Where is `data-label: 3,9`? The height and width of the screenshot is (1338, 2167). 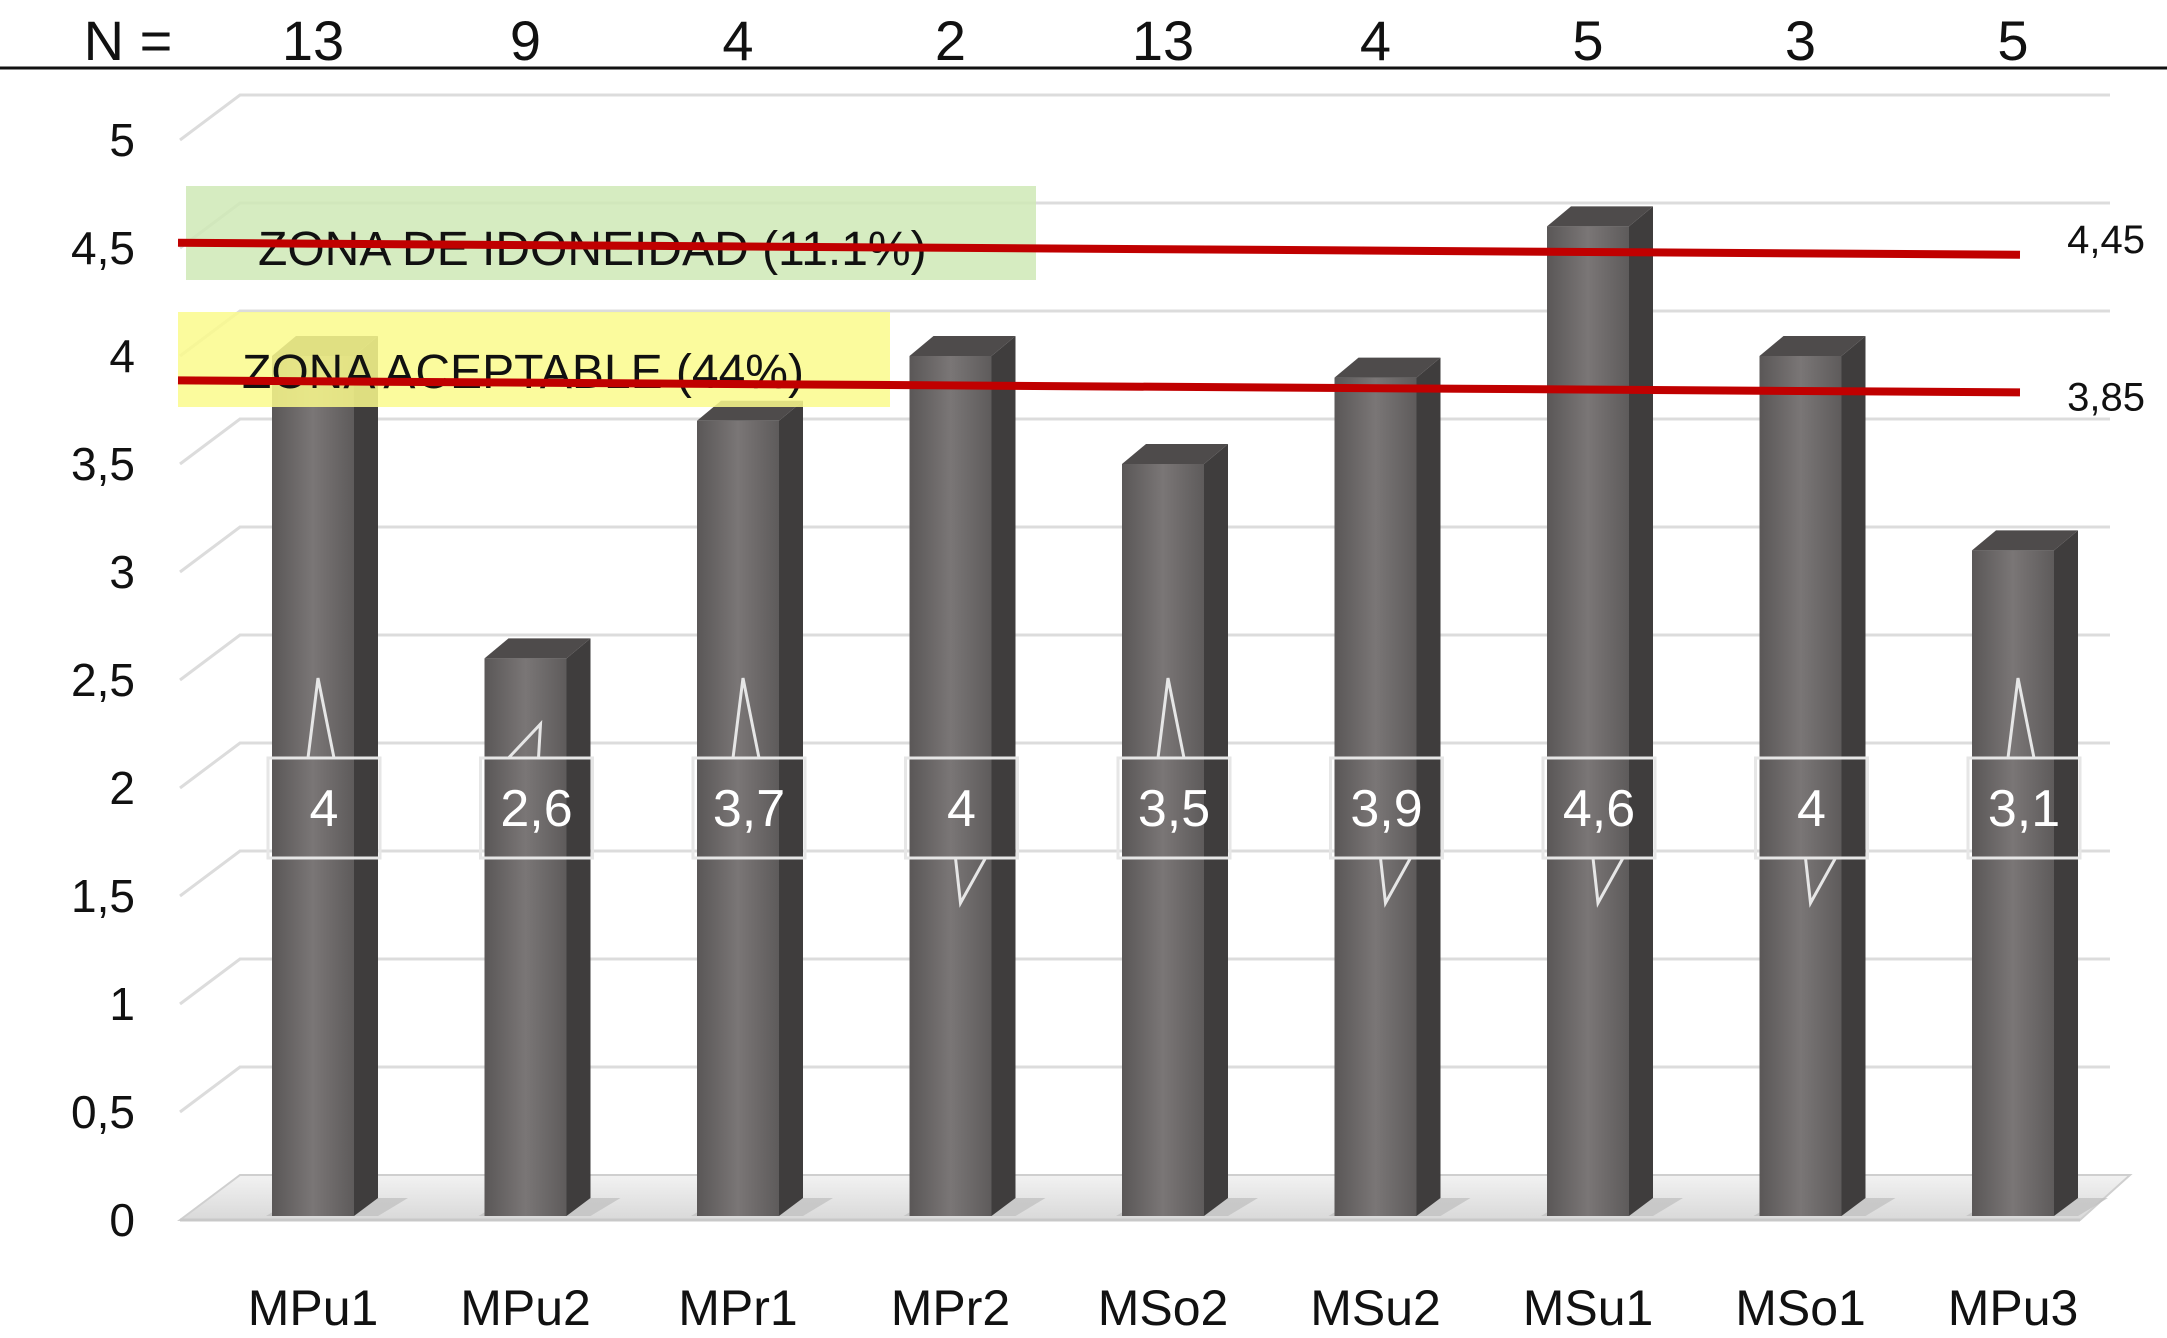 data-label: 3,9 is located at coordinates (1386, 809).